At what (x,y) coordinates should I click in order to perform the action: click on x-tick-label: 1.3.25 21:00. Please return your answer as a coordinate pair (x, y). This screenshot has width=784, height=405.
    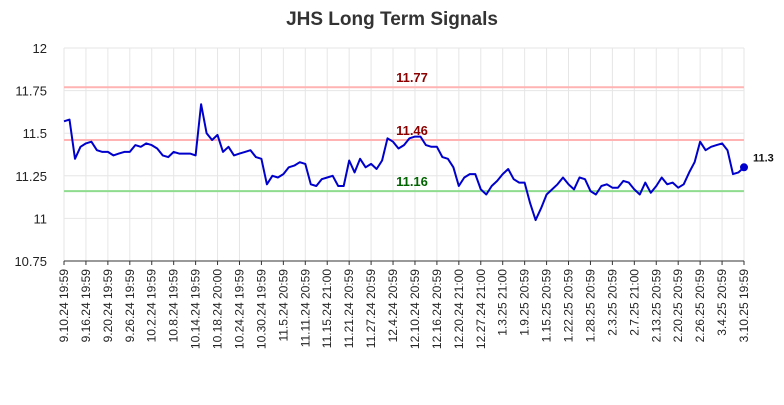
    Looking at the image, I should click on (503, 302).